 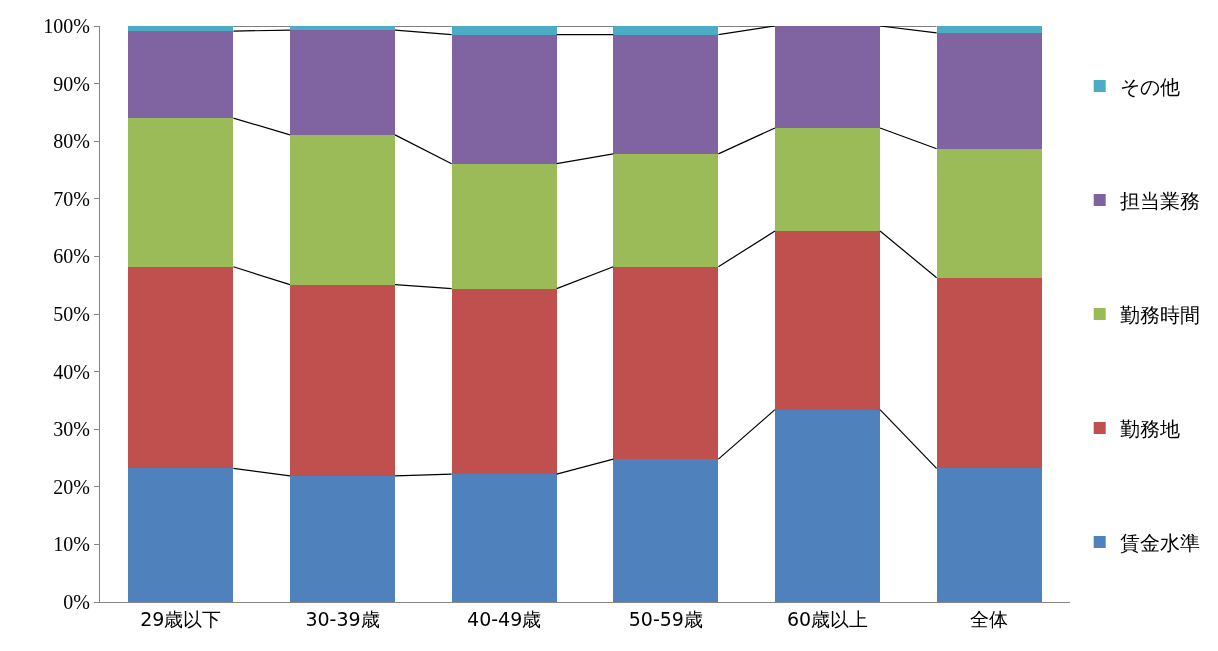 I want to click on legend-label: 担当業務, so click(x=1159, y=200).